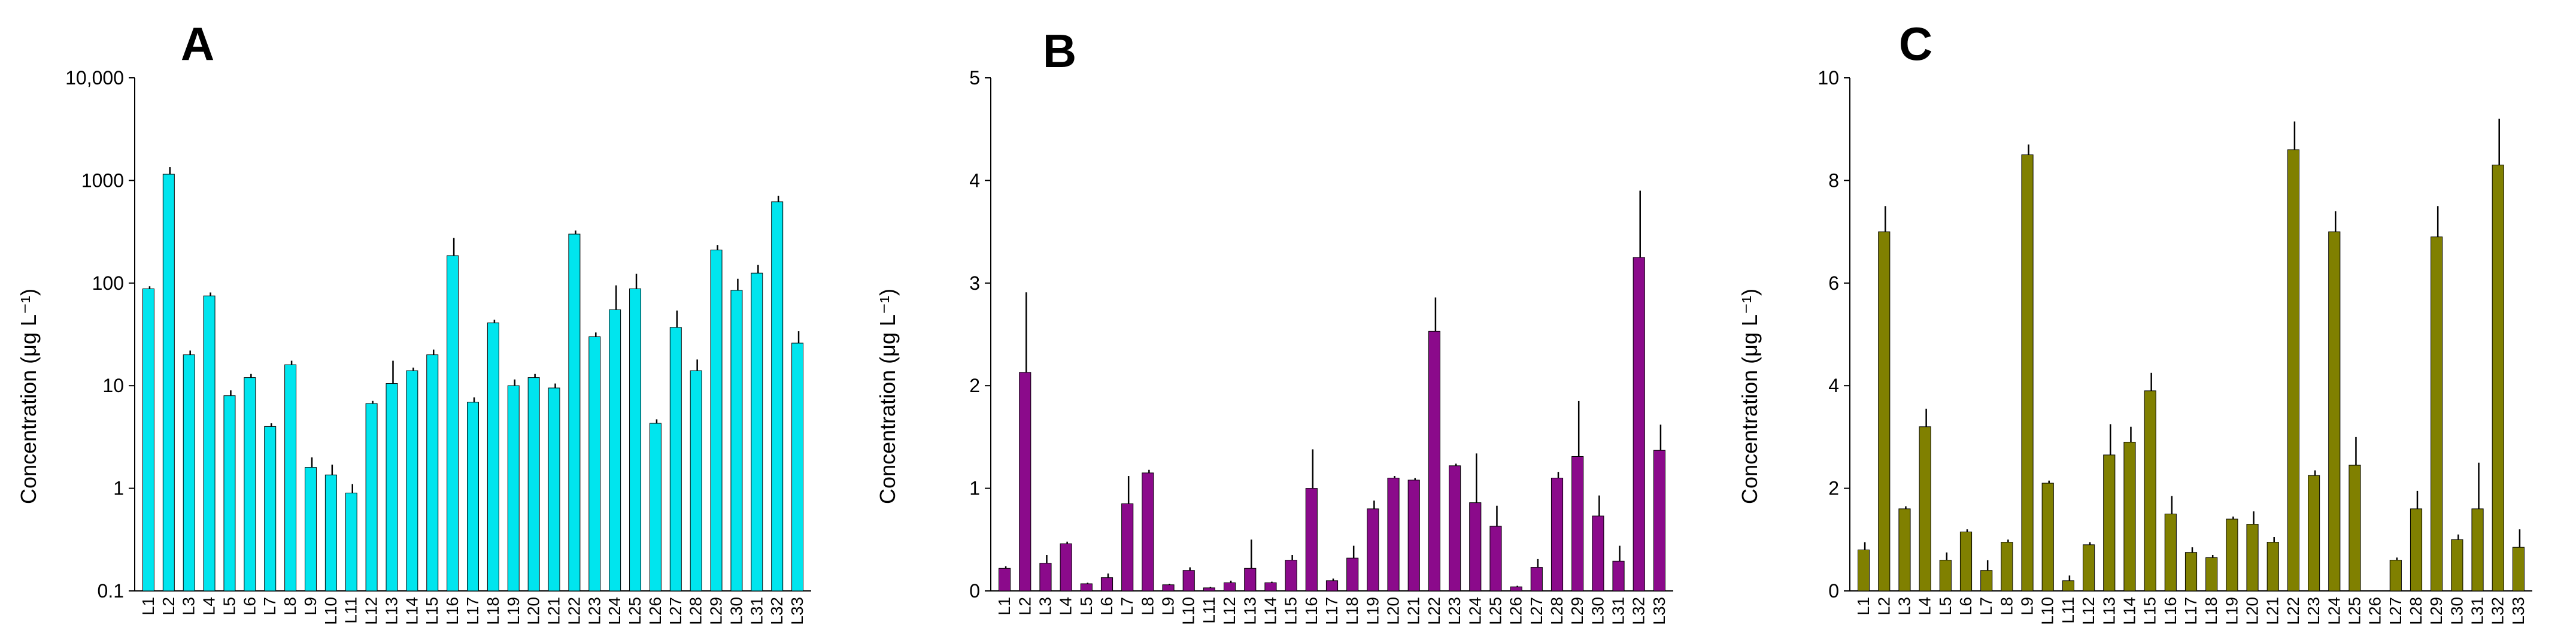 The height and width of the screenshot is (643, 2576). What do you see at coordinates (1904, 606) in the screenshot?
I see `panel-c-category-label: L3` at bounding box center [1904, 606].